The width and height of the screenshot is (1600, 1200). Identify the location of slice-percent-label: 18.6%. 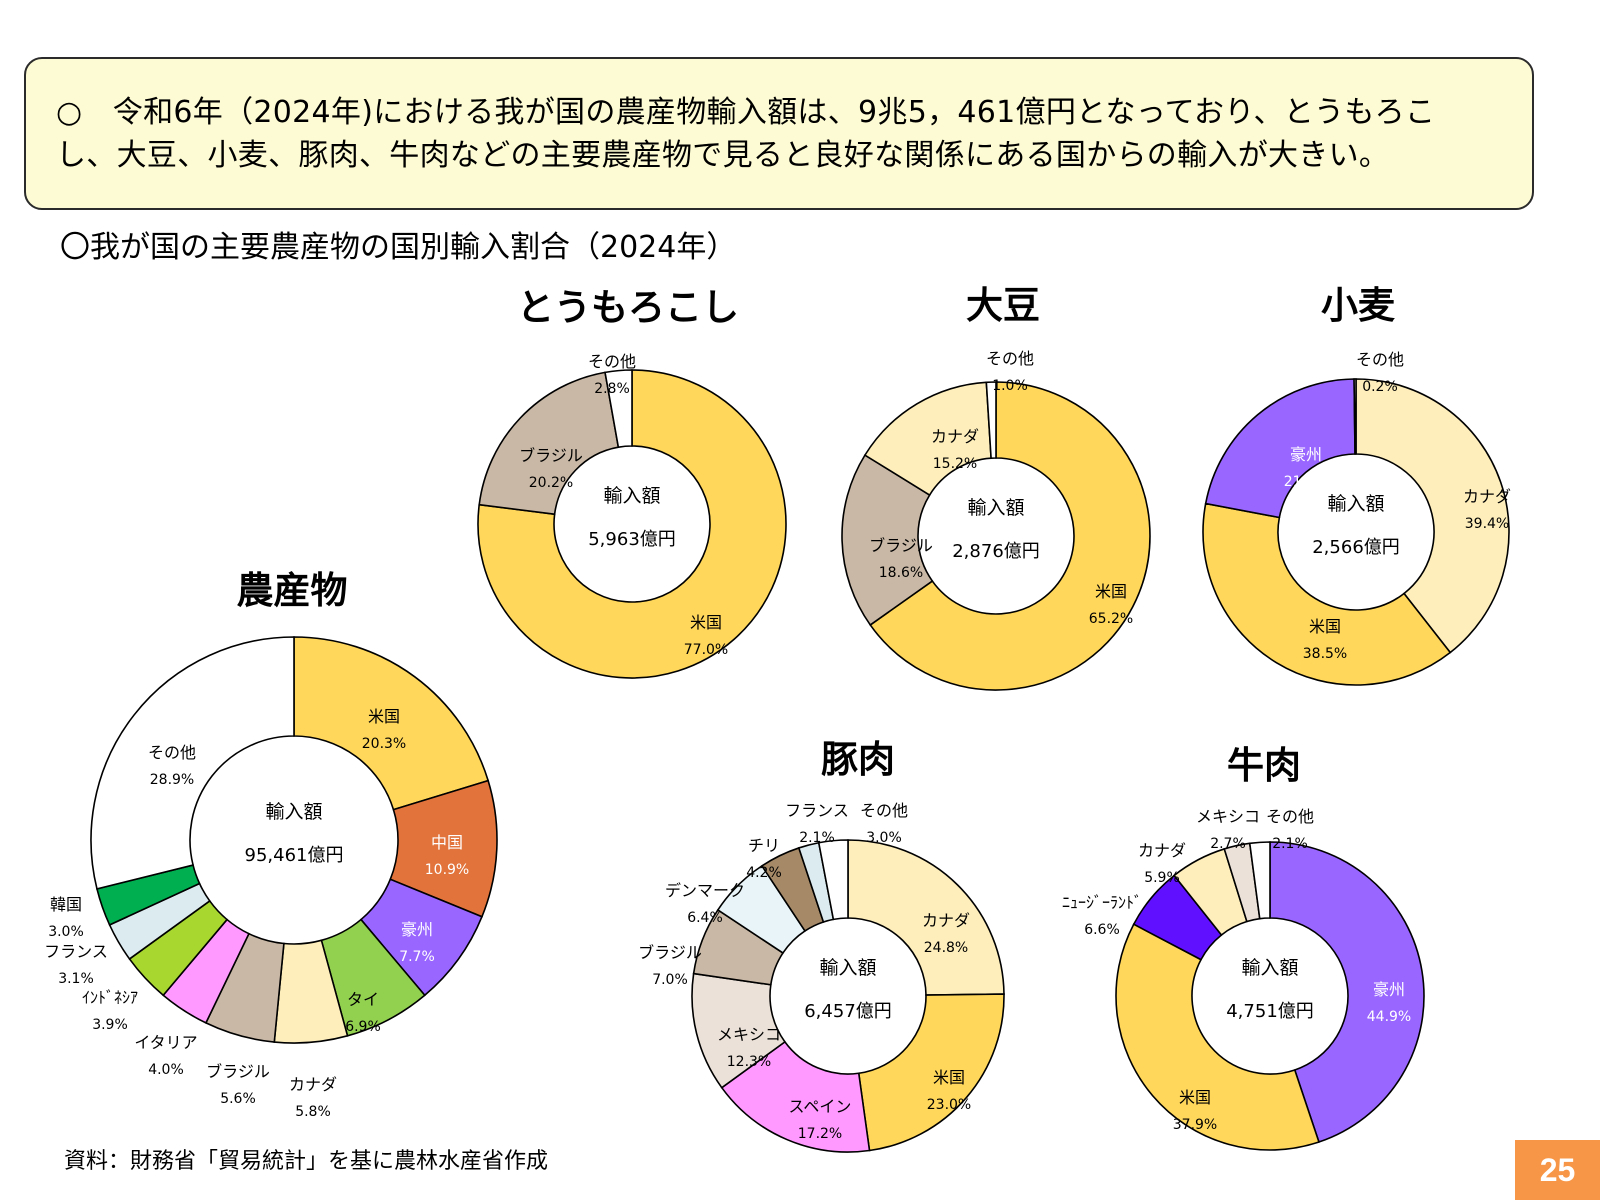
(901, 573).